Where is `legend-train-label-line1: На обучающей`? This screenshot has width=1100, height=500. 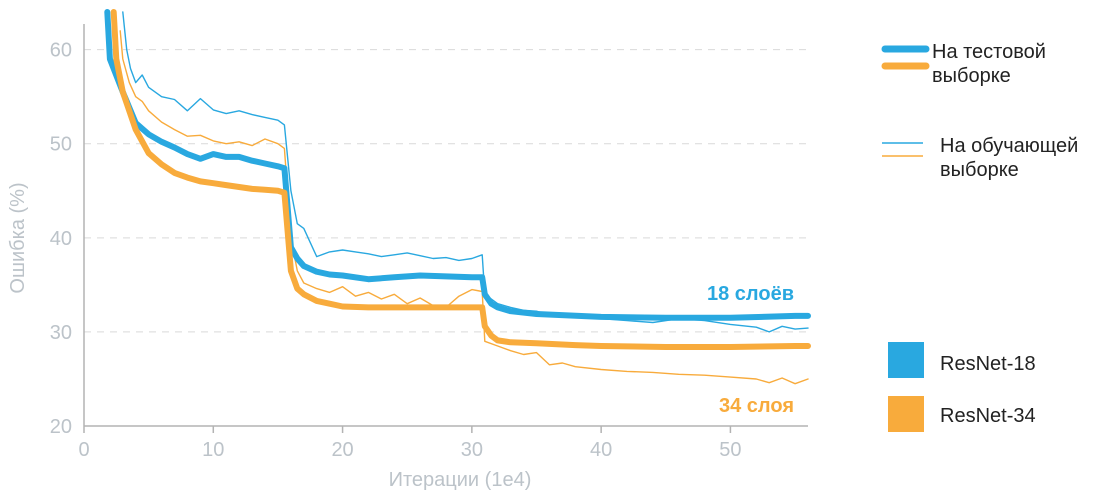 legend-train-label-line1: На обучающей is located at coordinates (1009, 146).